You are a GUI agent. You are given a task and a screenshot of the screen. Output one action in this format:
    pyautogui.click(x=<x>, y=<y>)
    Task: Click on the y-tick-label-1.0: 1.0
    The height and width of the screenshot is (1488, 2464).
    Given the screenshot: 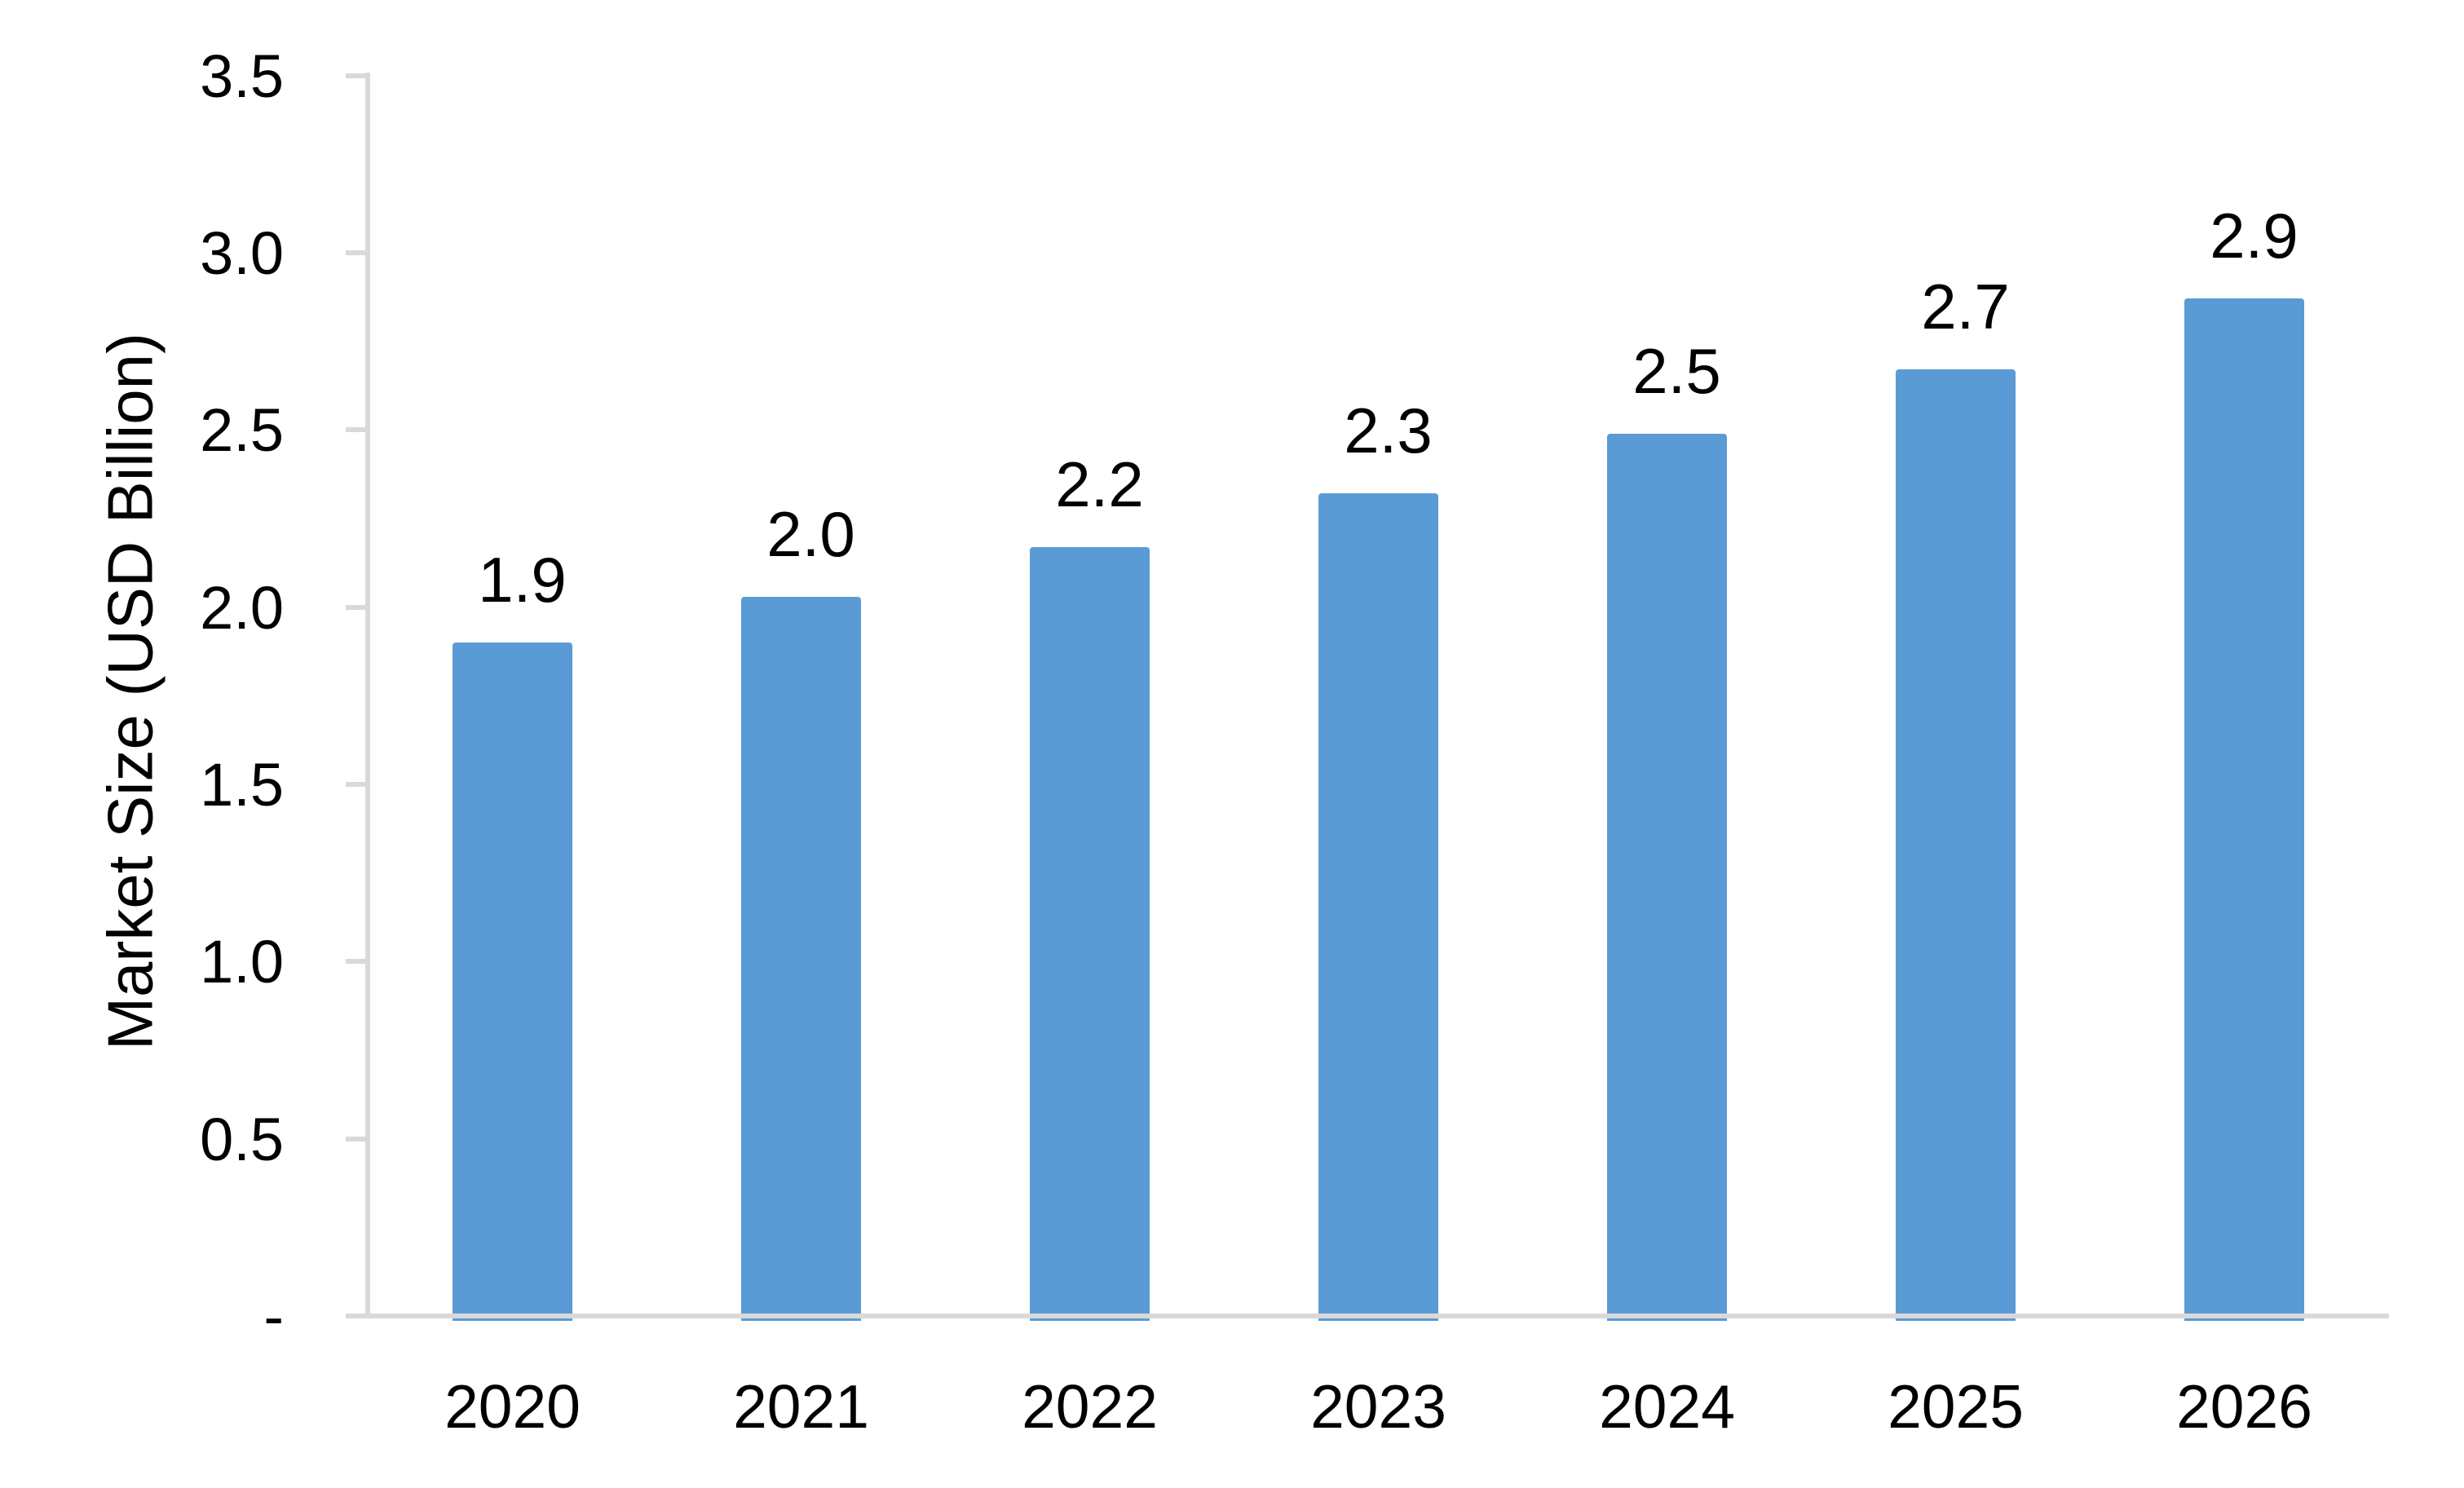 What is the action you would take?
    pyautogui.click(x=242, y=962)
    